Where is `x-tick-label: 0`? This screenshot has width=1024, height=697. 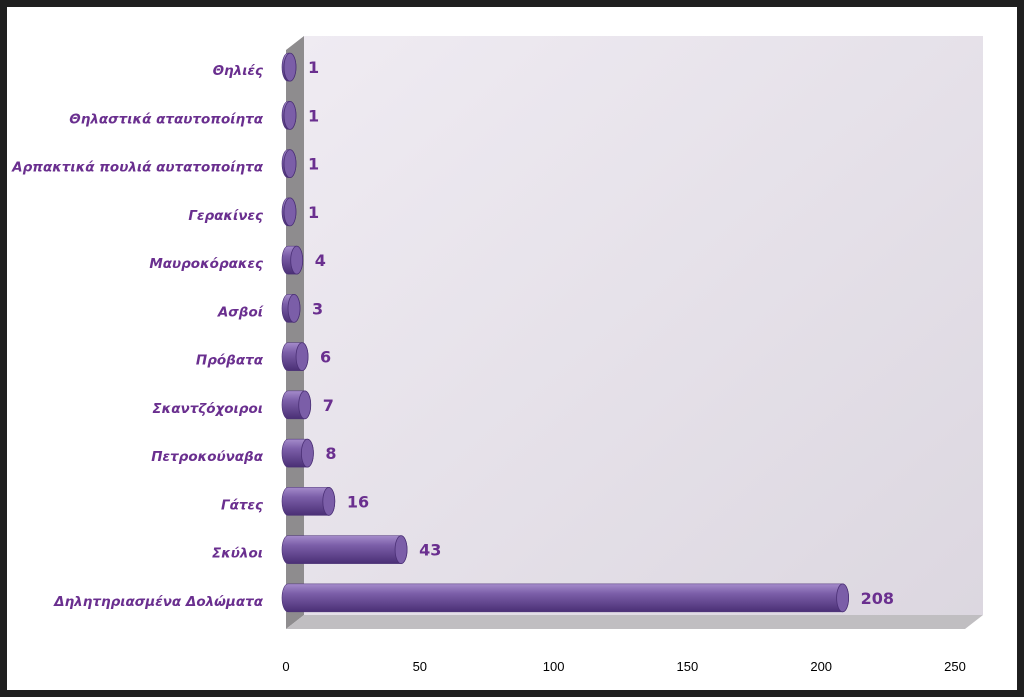 x-tick-label: 0 is located at coordinates (285, 666).